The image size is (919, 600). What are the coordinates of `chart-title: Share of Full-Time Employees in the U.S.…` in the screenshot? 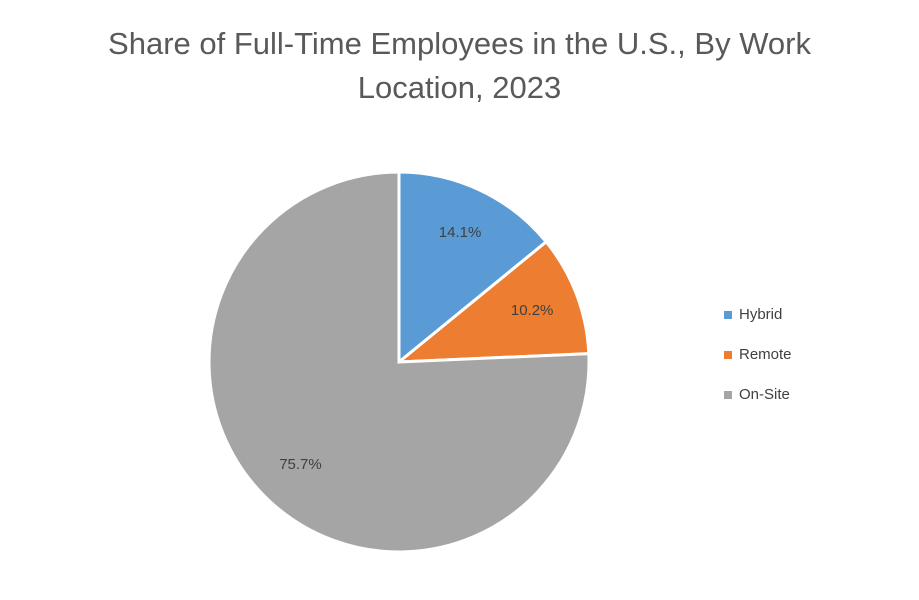 It's located at (459, 65).